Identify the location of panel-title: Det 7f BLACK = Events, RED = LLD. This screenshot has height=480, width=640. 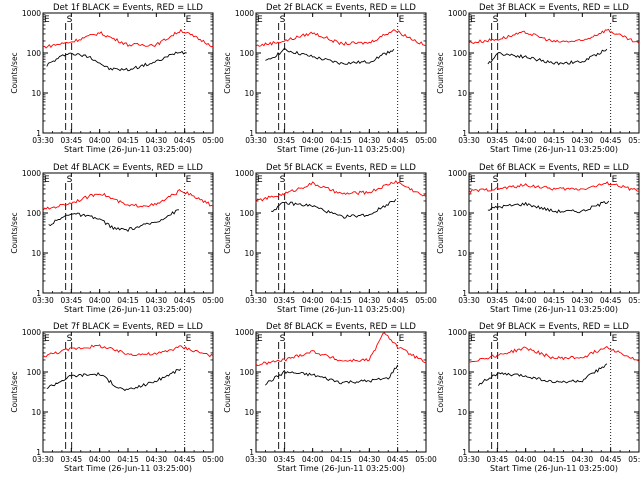
(128, 327).